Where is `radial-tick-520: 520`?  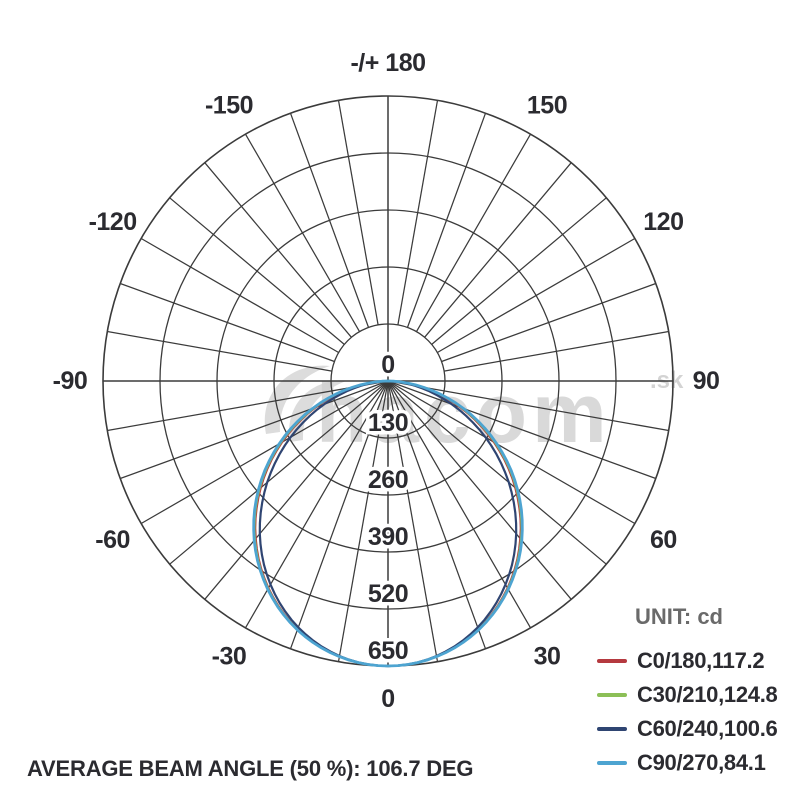 radial-tick-520: 520 is located at coordinates (388, 594).